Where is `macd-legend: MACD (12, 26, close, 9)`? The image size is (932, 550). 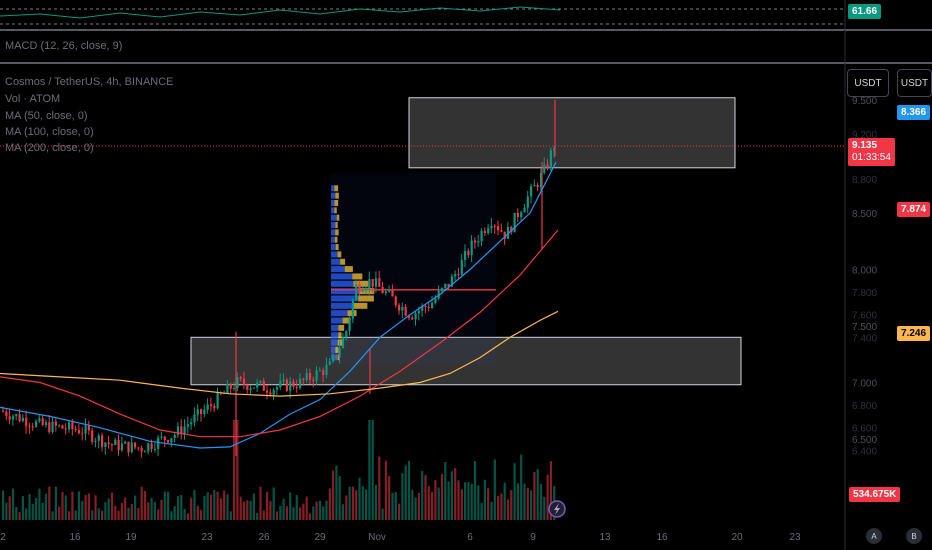
macd-legend: MACD (12, 26, close, 9) is located at coordinates (64, 46).